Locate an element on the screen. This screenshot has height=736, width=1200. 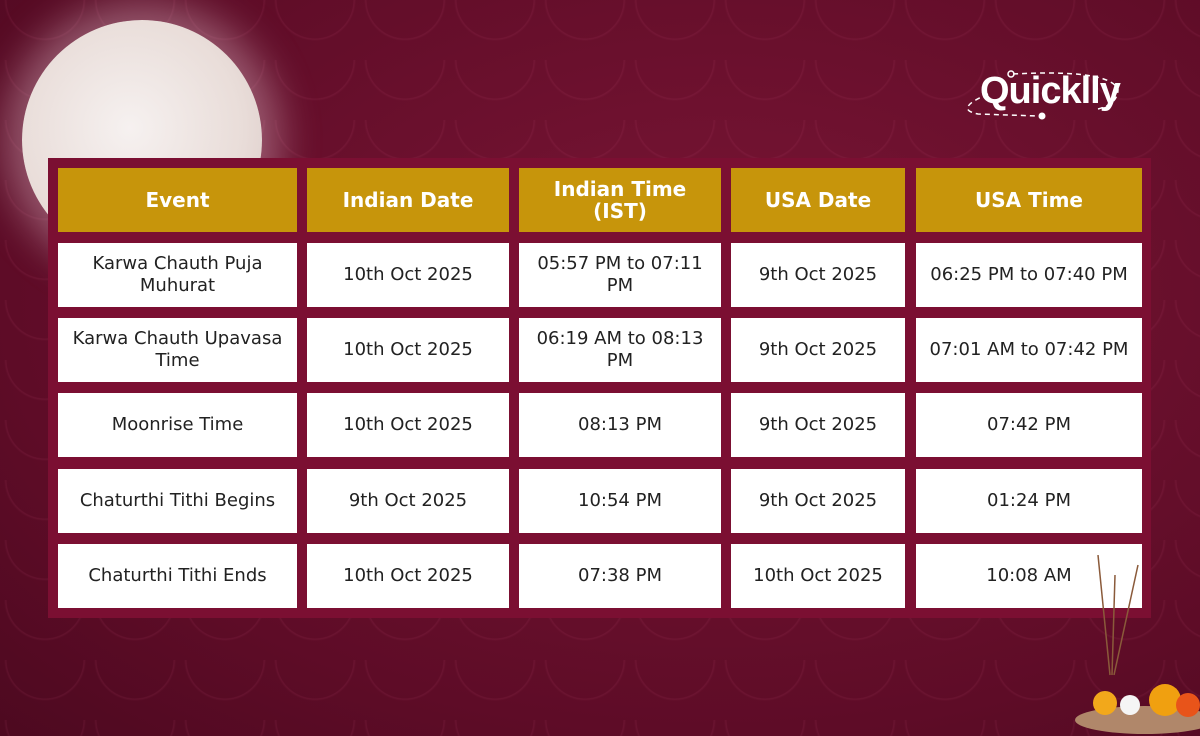
cell-event: Chaturthi Tithi Ends is located at coordinates (177, 576).